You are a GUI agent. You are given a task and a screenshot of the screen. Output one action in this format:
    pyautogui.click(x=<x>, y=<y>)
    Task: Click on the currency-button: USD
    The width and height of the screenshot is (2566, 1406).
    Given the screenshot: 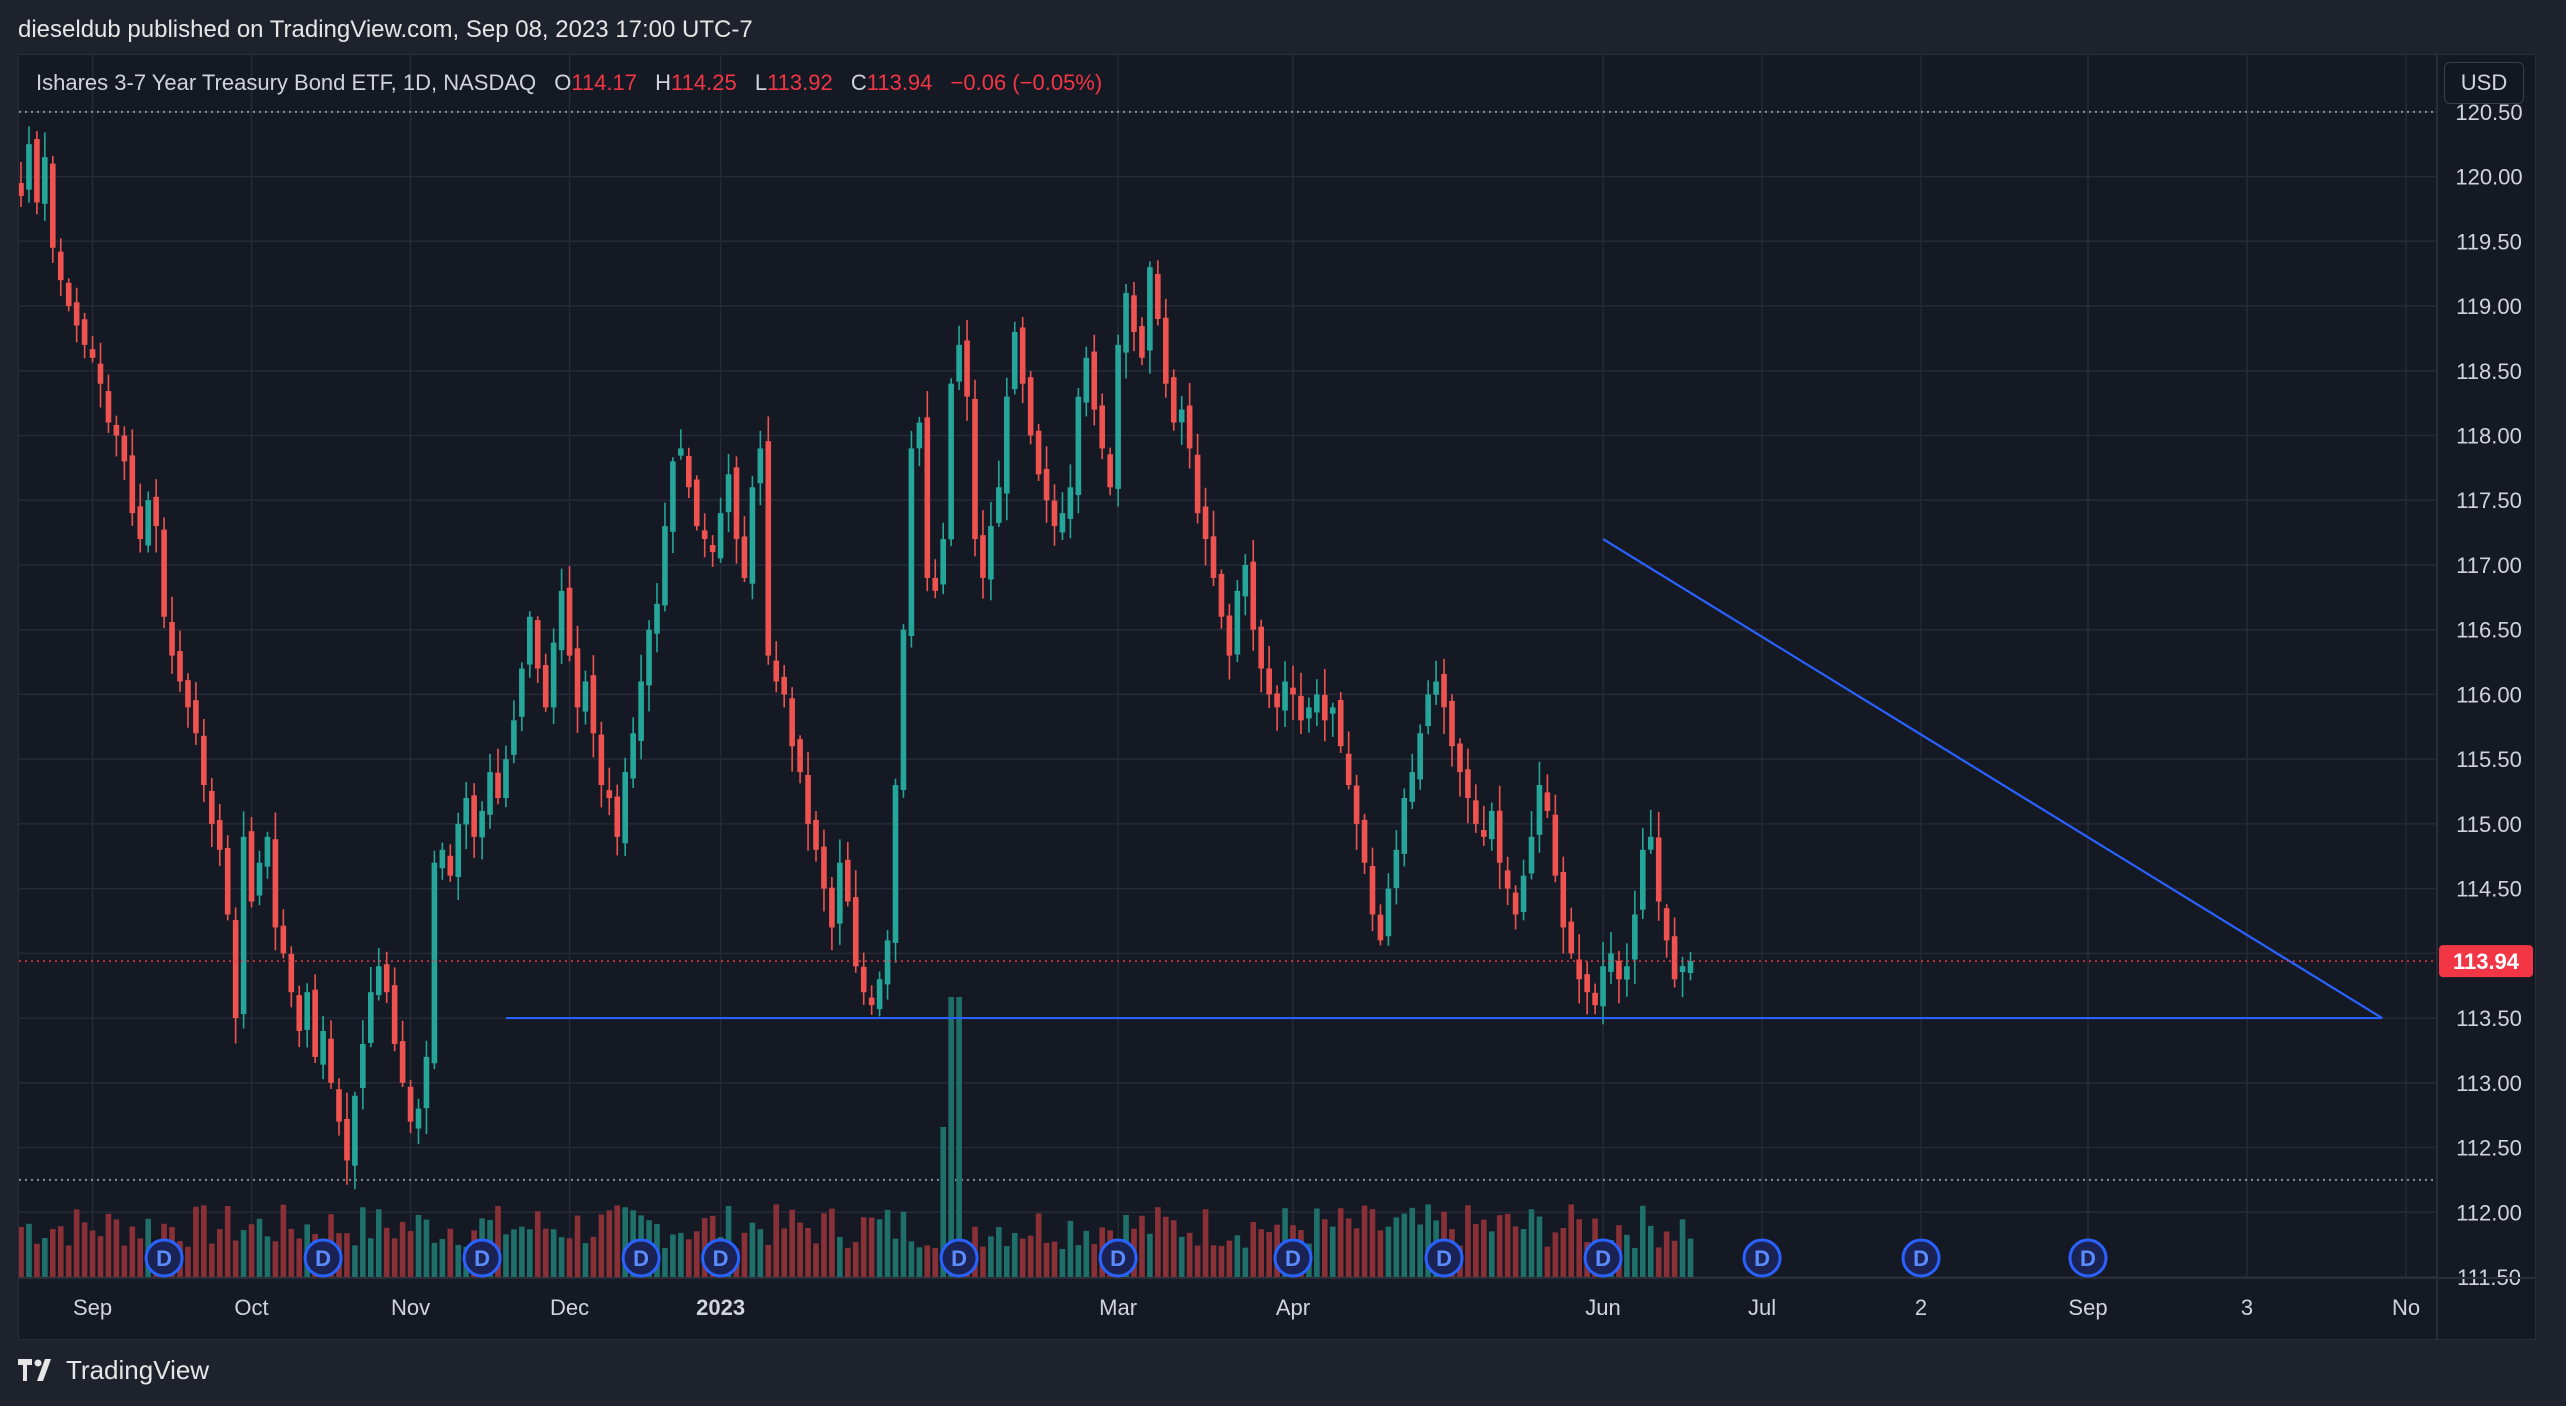 What is the action you would take?
    pyautogui.click(x=2484, y=83)
    